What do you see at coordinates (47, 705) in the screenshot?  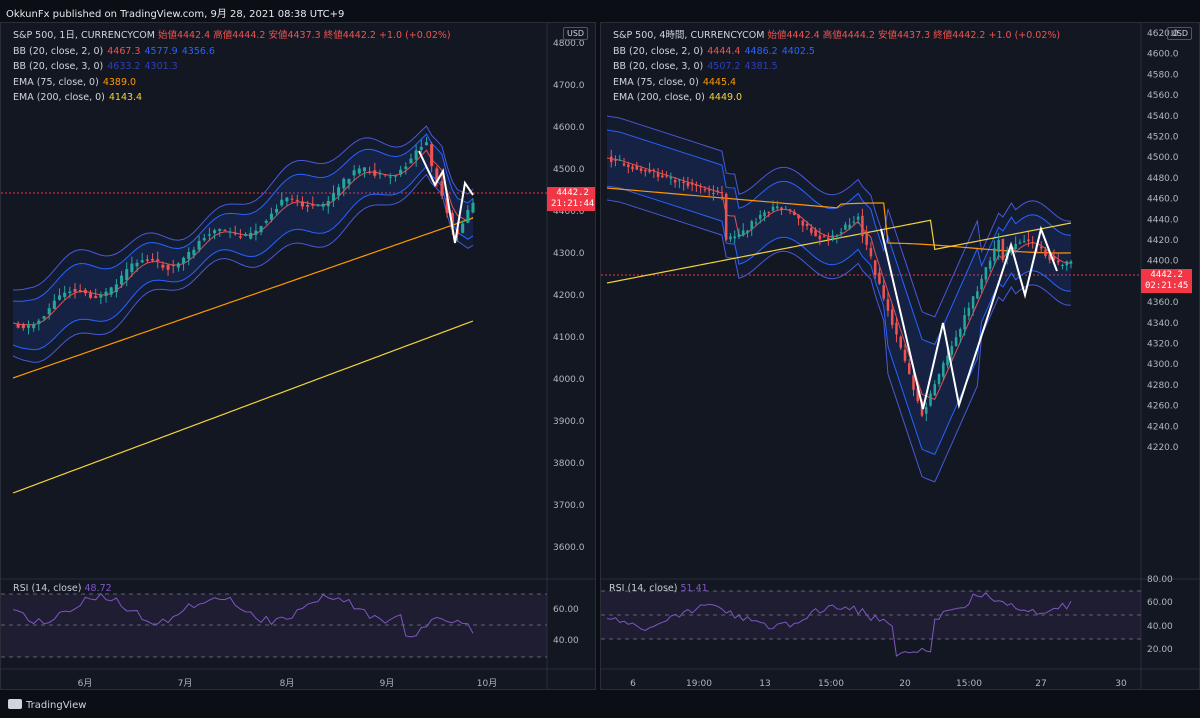 I see `tradingview-logo: TradingView` at bounding box center [47, 705].